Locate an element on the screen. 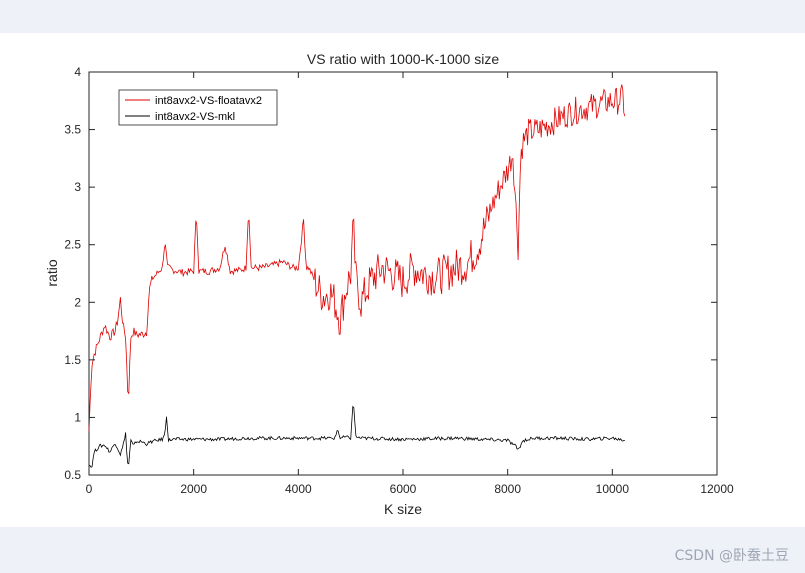 Image resolution: width=805 pixels, height=573 pixels. y-tick-label: 0.5 is located at coordinates (72, 475).